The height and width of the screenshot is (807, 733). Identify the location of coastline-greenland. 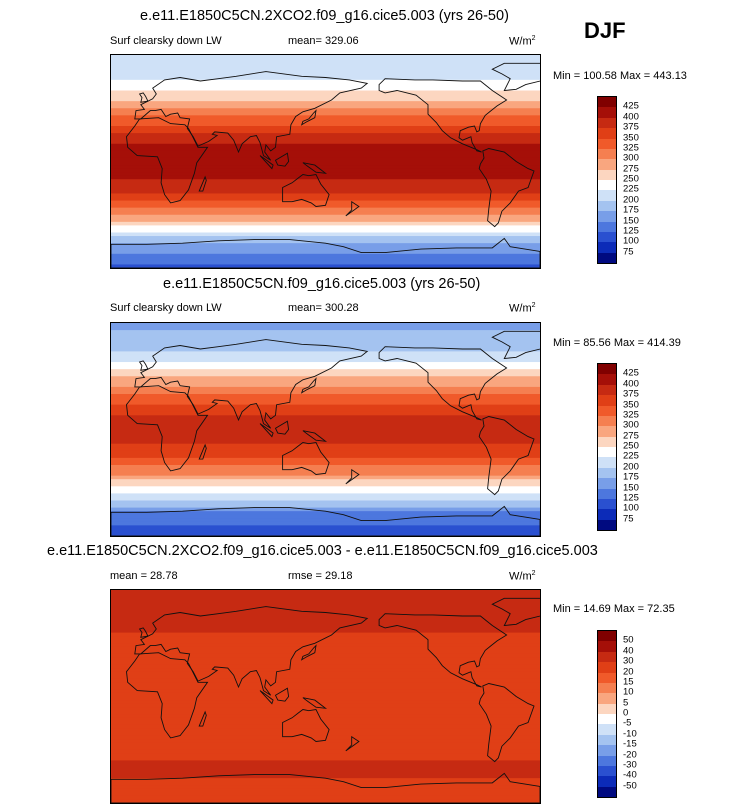
(515, 612).